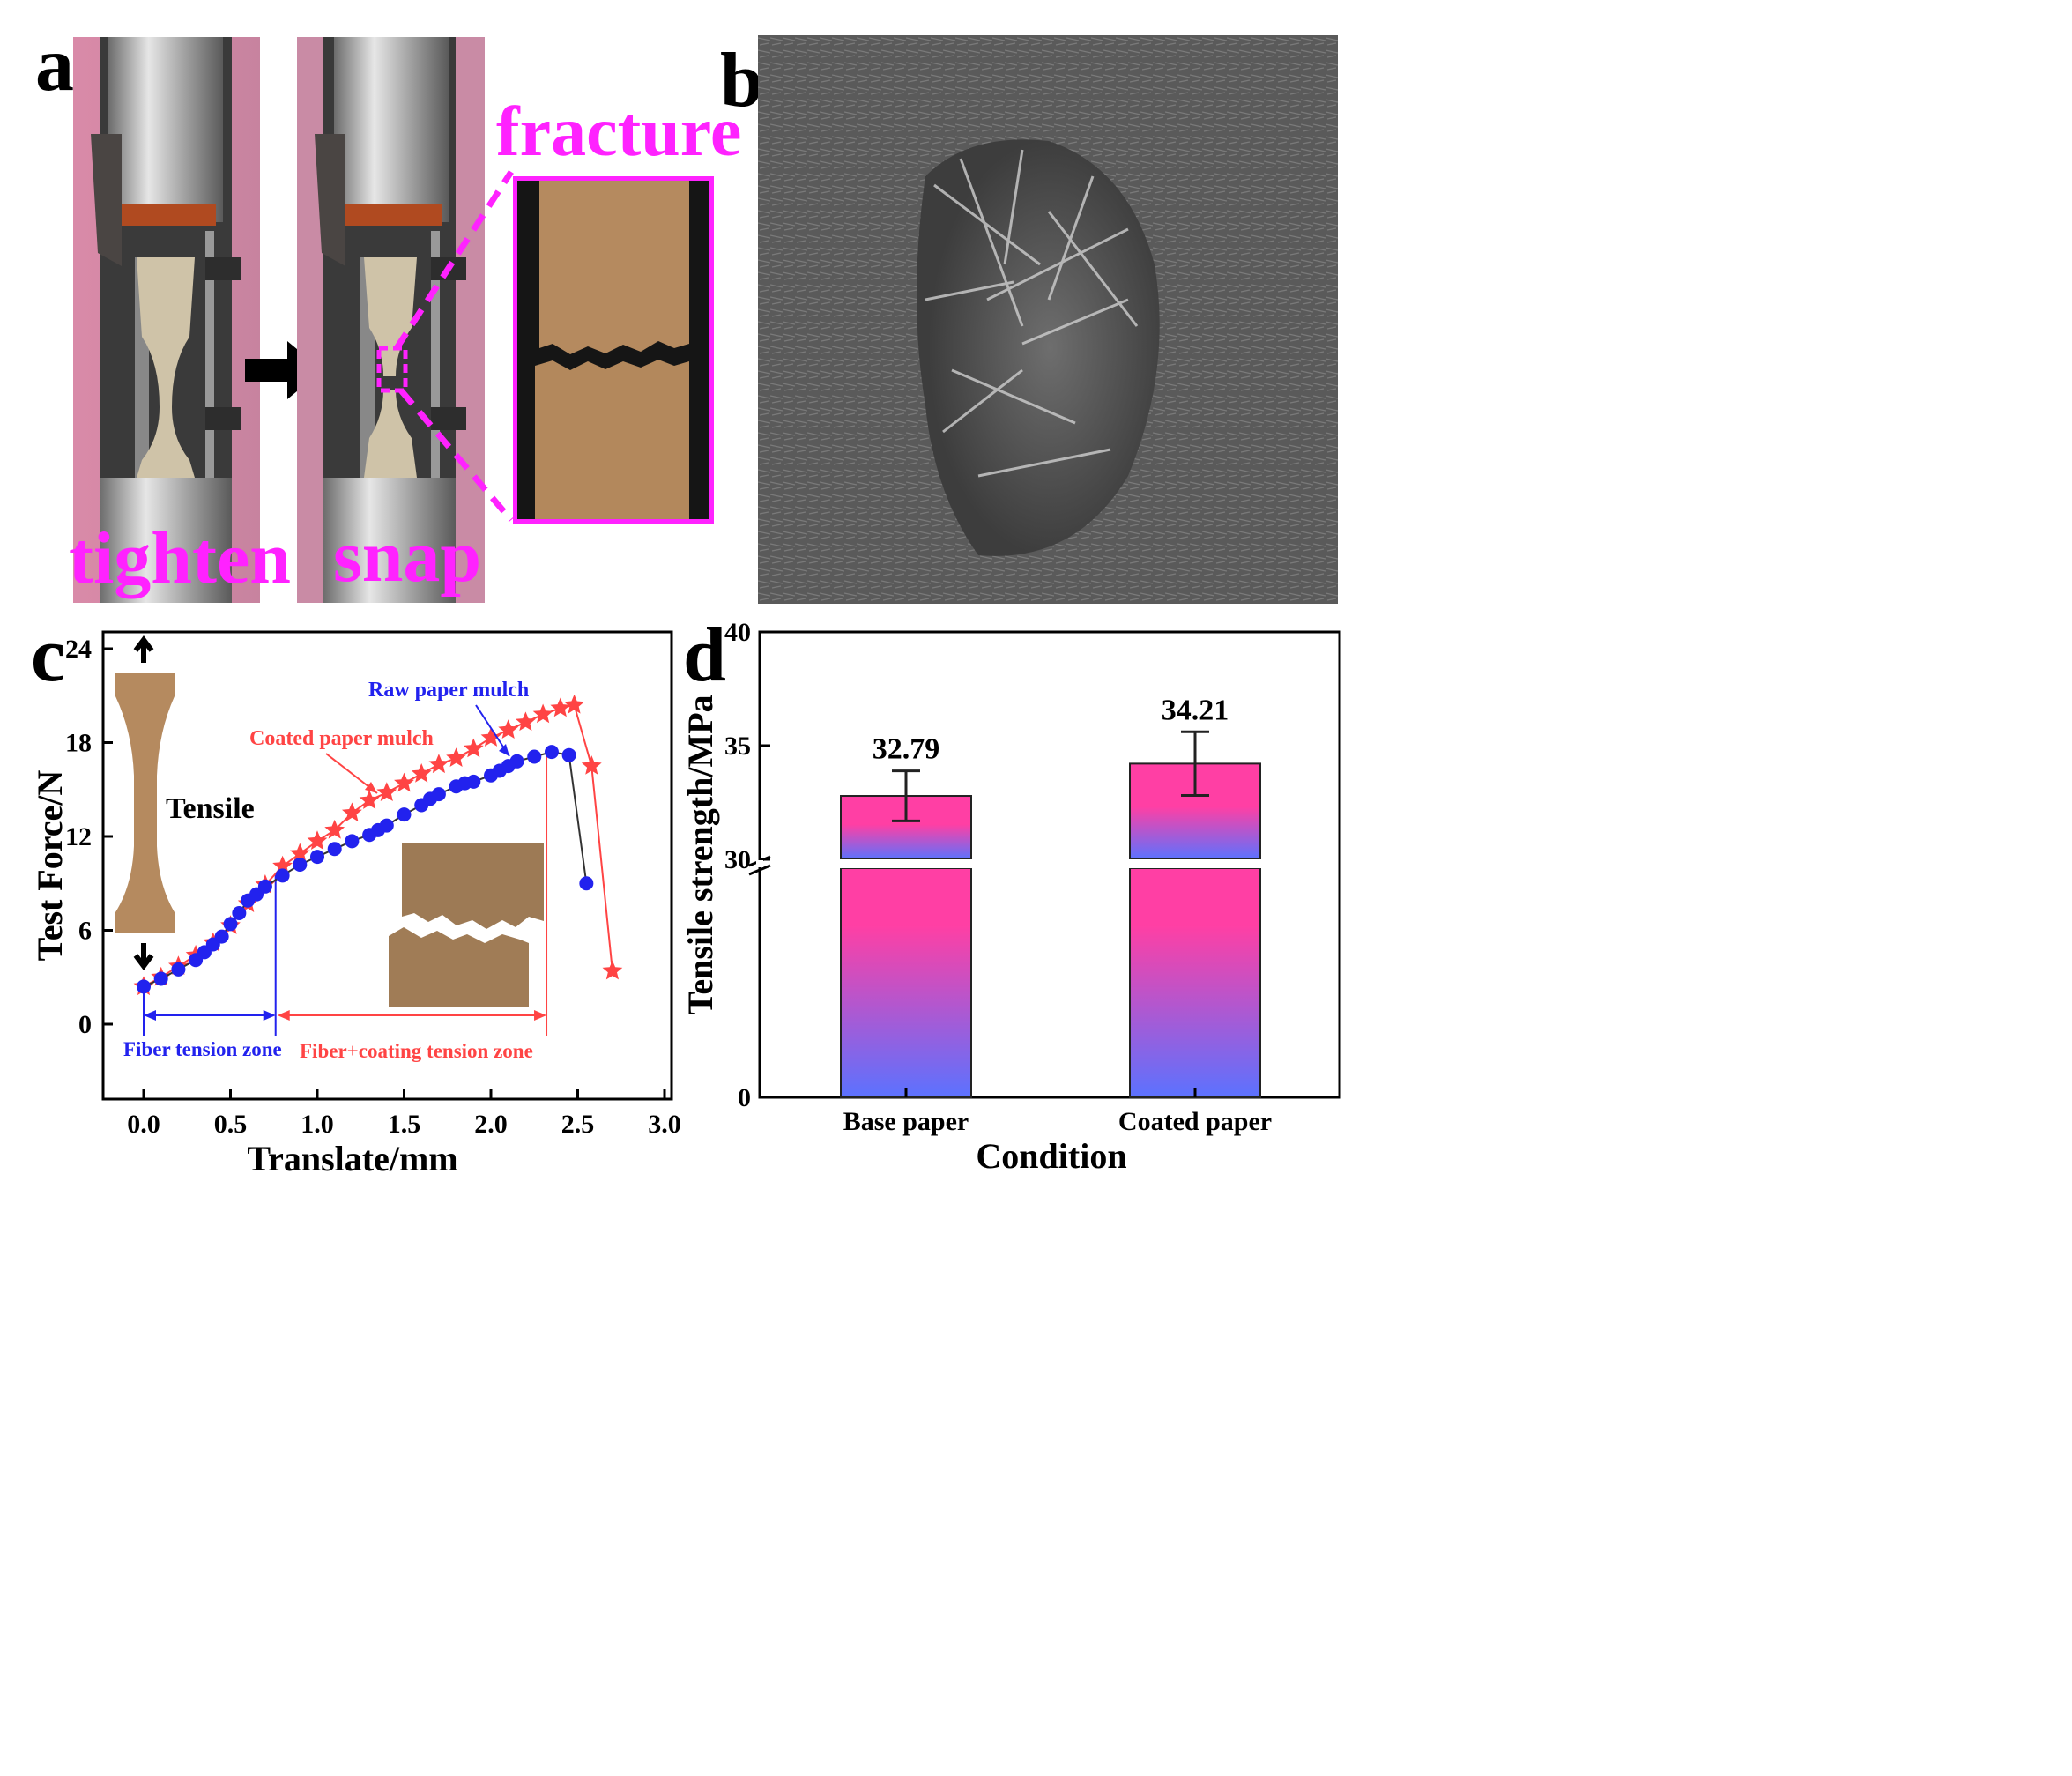 The height and width of the screenshot is (1776, 2072). What do you see at coordinates (578, 1124) in the screenshot?
I see `x-tick-label: 2.5` at bounding box center [578, 1124].